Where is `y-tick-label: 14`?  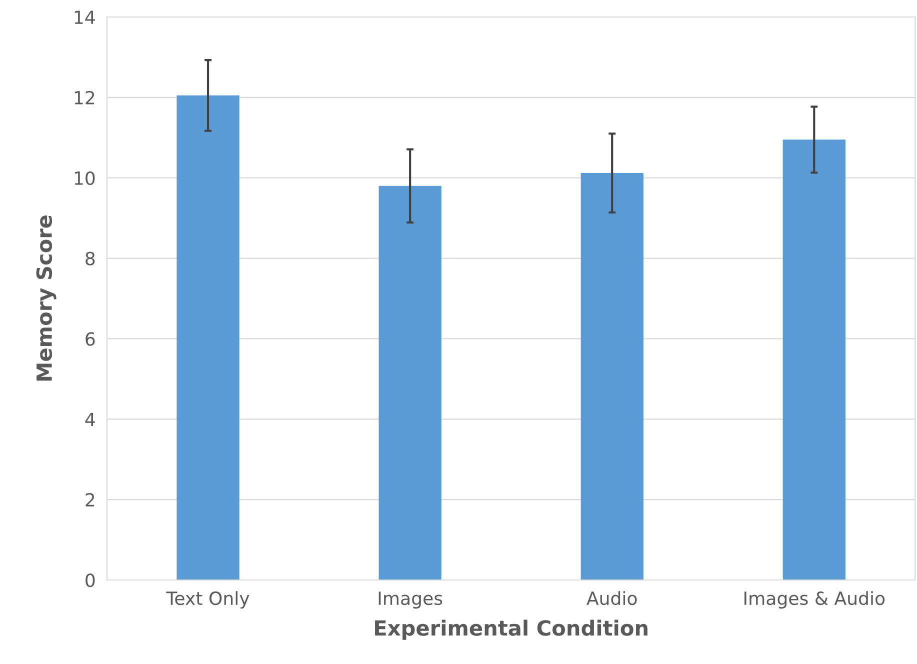
y-tick-label: 14 is located at coordinates (84, 17).